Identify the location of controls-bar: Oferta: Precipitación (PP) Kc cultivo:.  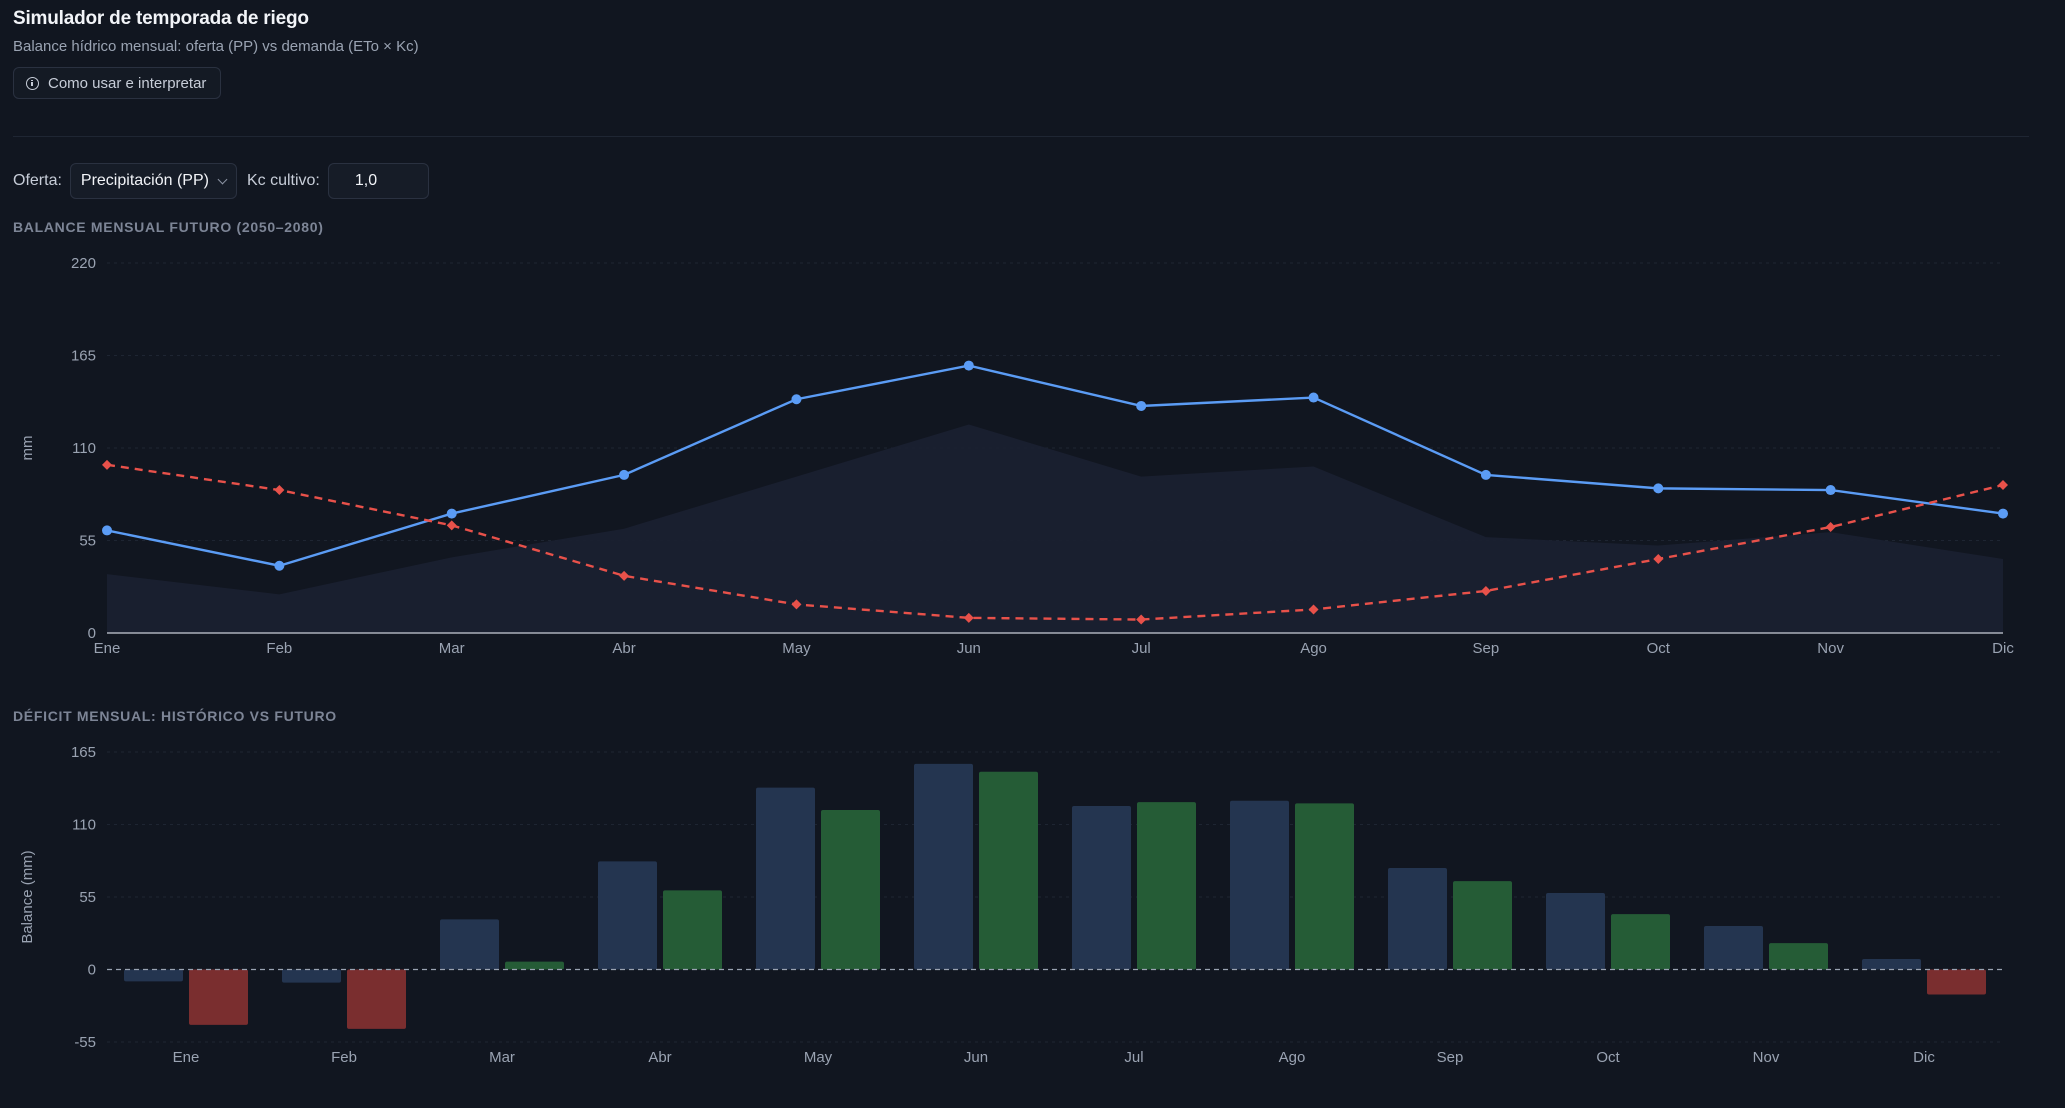
(221, 181).